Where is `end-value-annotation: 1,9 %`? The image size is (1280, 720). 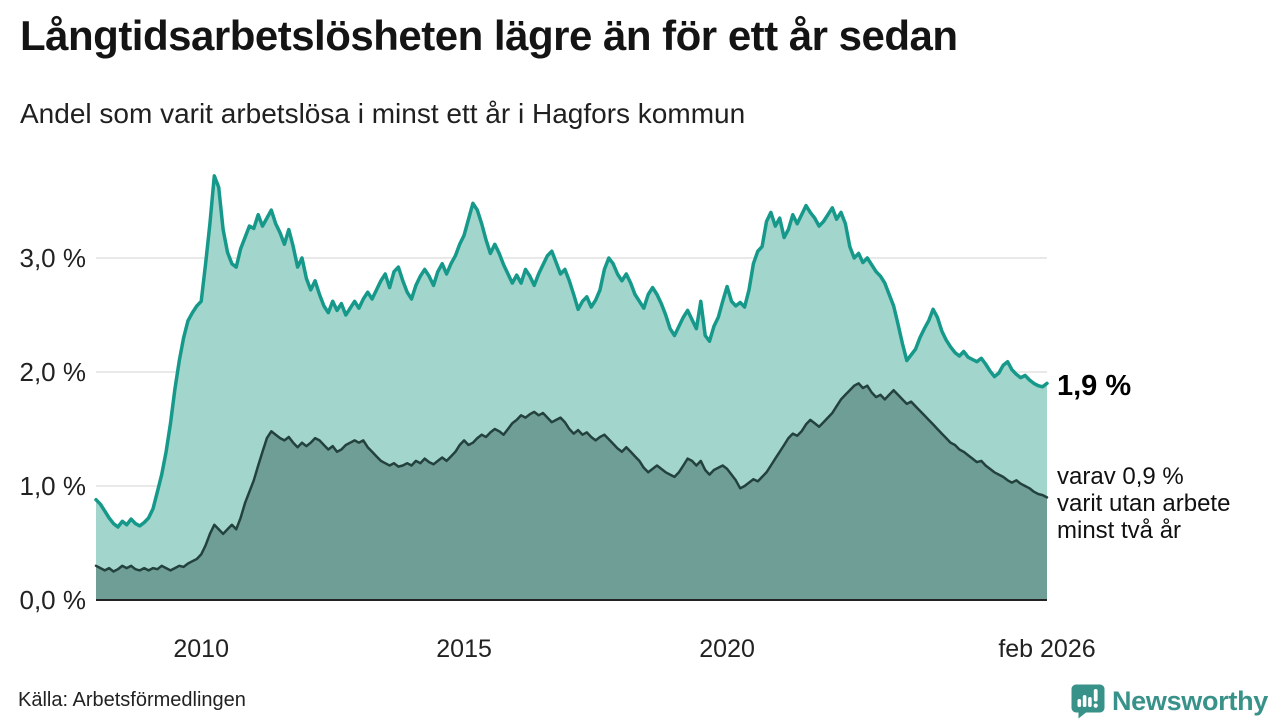 end-value-annotation: 1,9 % is located at coordinates (1094, 386).